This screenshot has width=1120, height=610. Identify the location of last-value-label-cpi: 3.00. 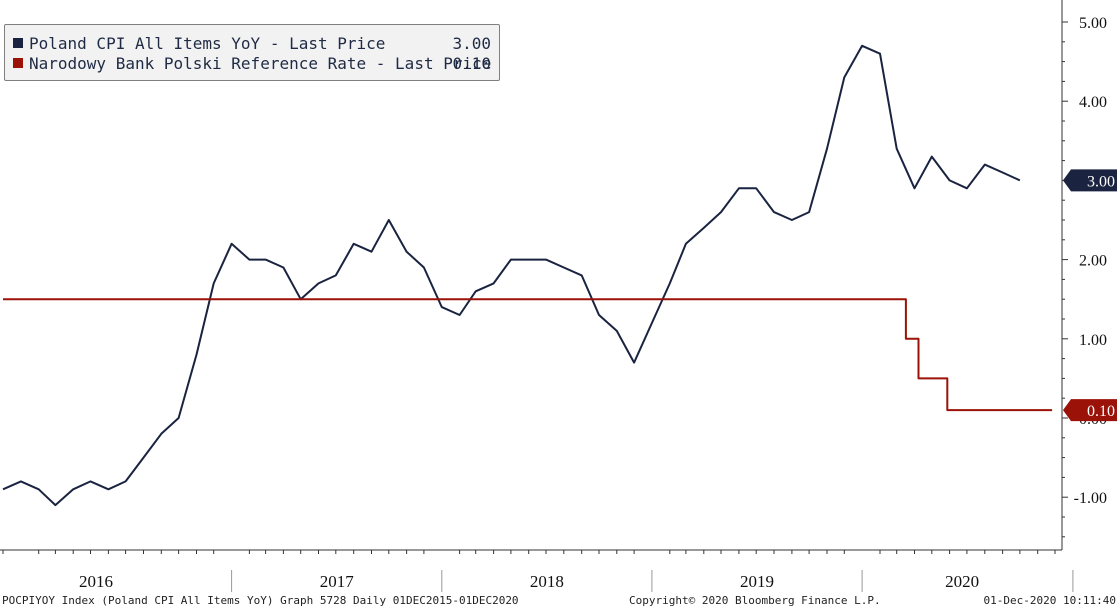
(1101, 181).